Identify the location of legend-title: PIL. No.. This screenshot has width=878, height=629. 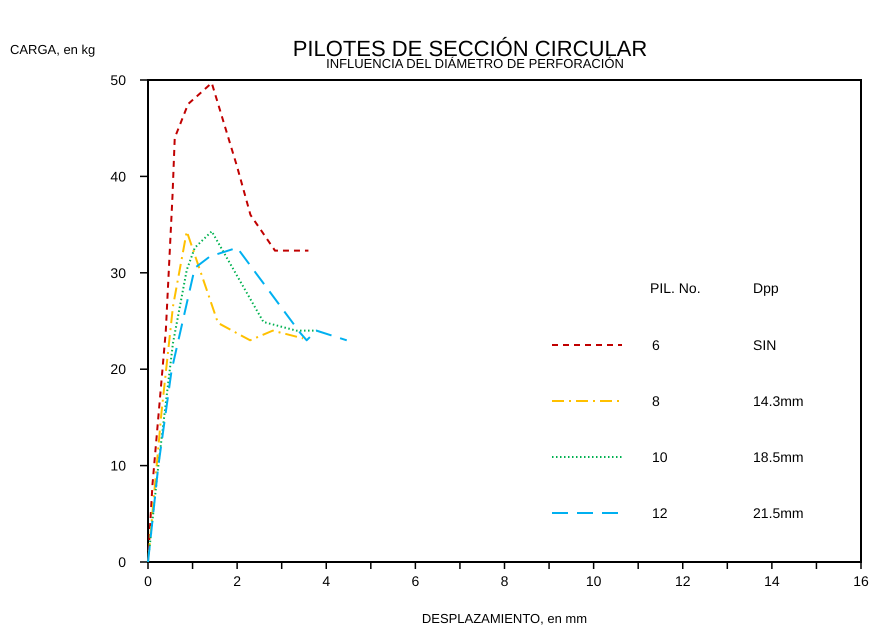
(675, 288).